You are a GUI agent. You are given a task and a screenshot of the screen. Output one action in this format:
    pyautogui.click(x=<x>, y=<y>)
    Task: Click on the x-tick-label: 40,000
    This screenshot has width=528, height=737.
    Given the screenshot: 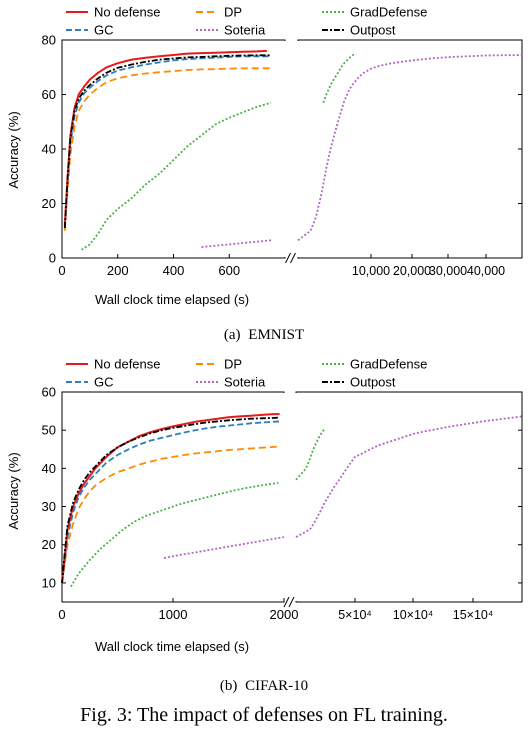 What is the action you would take?
    pyautogui.click(x=486, y=271)
    